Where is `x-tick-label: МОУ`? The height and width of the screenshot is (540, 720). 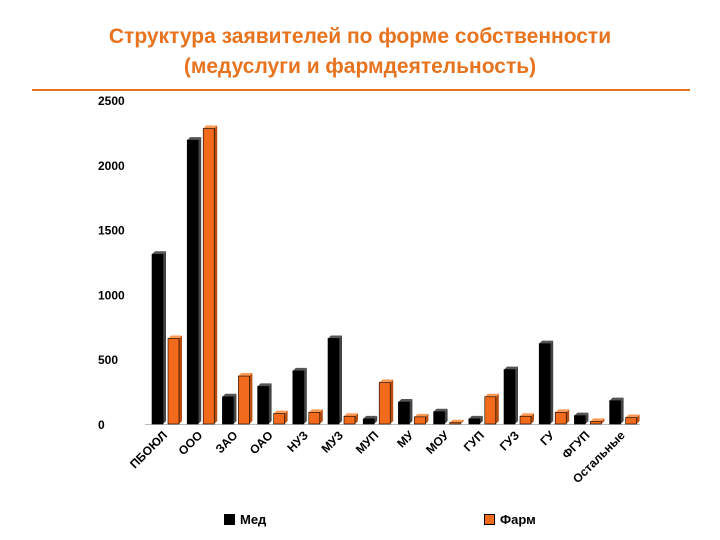
x-tick-label: МОУ is located at coordinates (437, 442).